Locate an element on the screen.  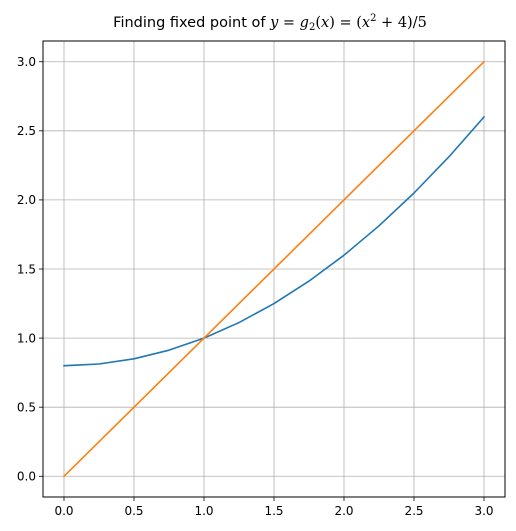
y-tick-label: 0.5 is located at coordinates (26, 407).